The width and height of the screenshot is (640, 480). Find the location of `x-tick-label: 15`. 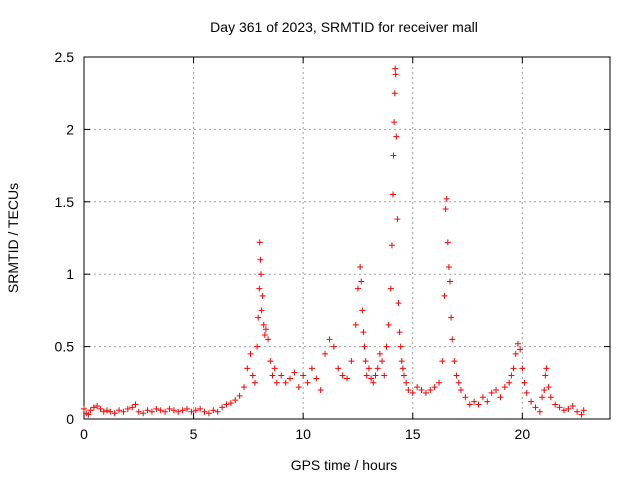

x-tick-label: 15 is located at coordinates (413, 434).